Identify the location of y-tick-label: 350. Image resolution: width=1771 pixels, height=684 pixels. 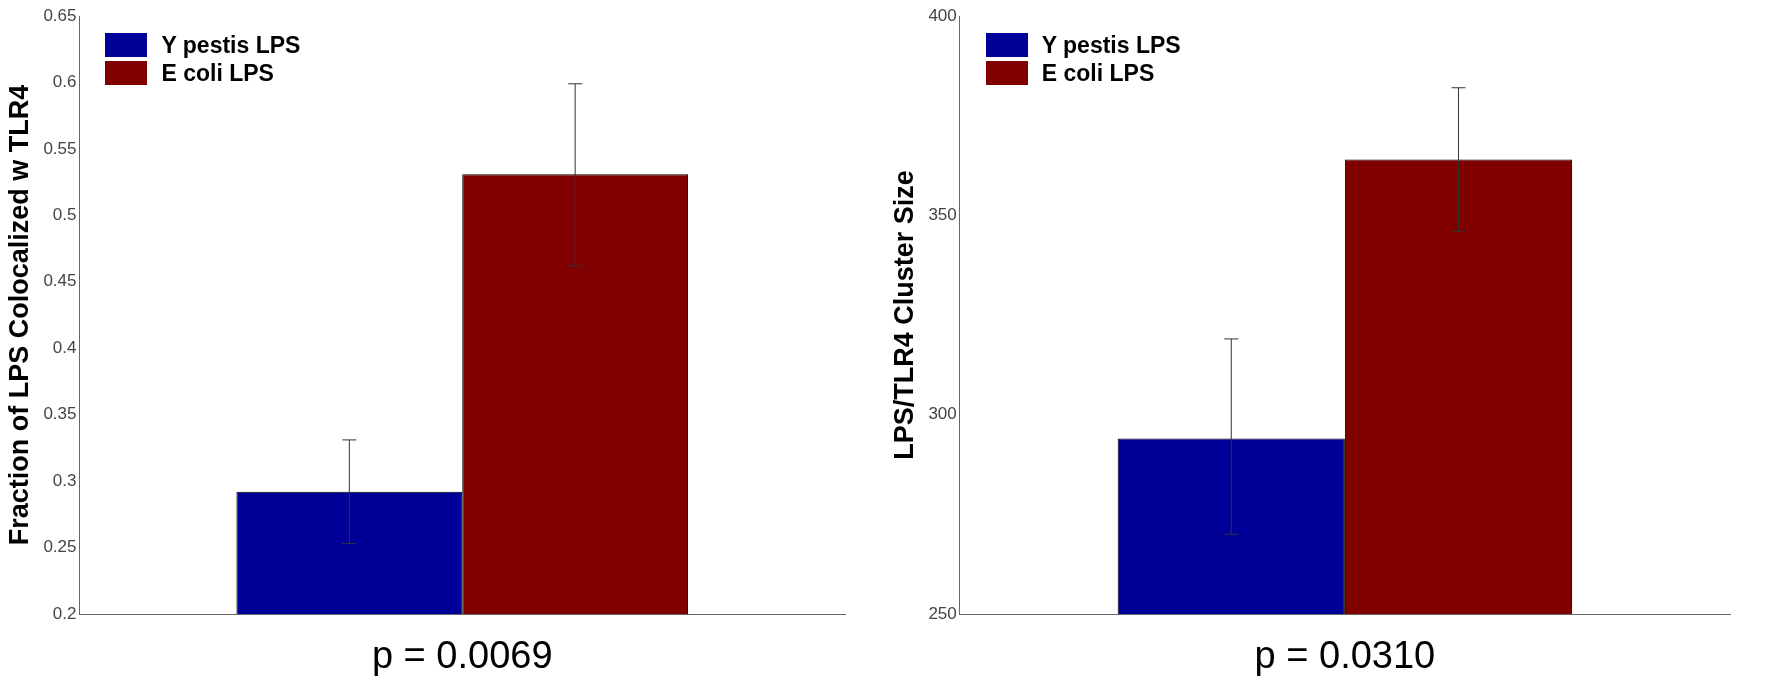
(942, 215).